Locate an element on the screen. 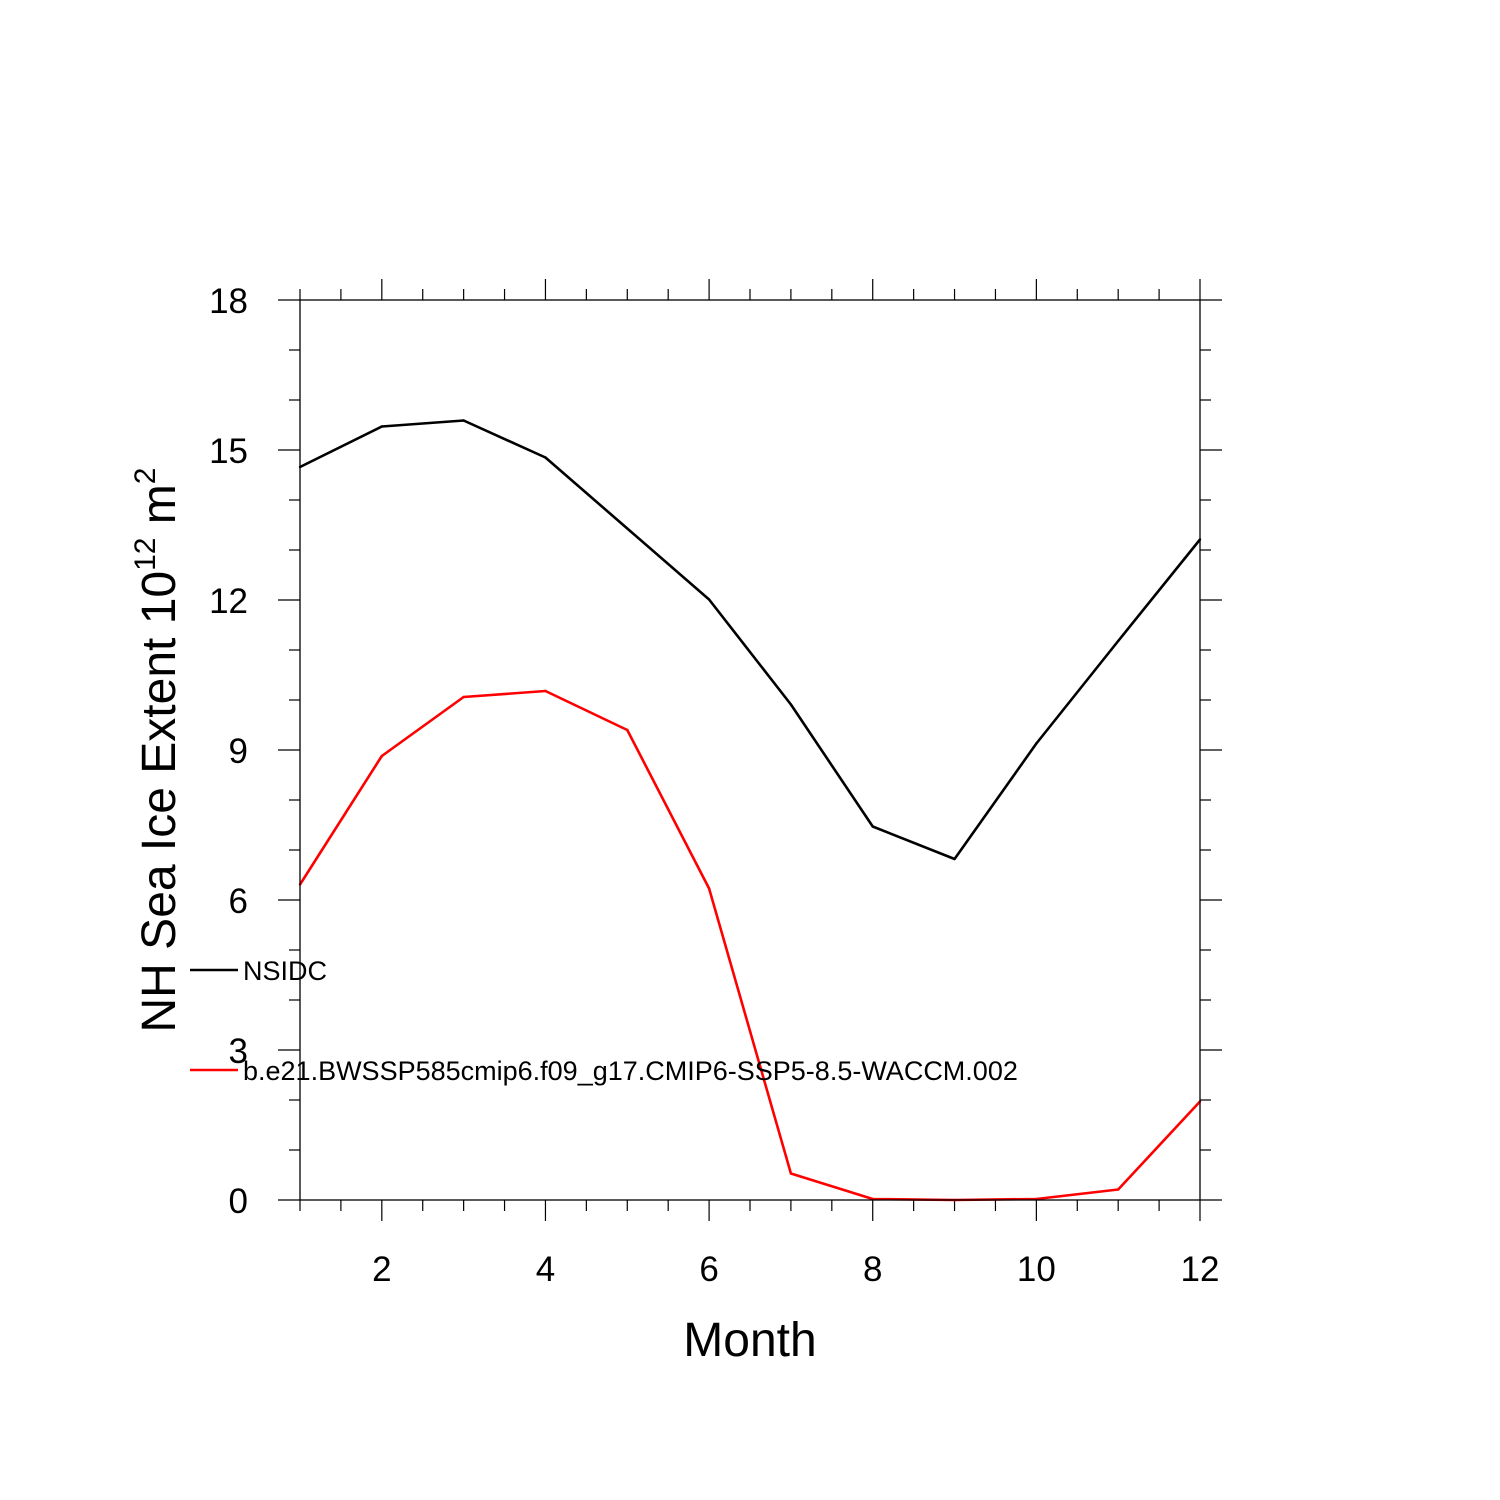 The height and width of the screenshot is (1500, 1500). x-tick-label: 10 is located at coordinates (1036, 1269).